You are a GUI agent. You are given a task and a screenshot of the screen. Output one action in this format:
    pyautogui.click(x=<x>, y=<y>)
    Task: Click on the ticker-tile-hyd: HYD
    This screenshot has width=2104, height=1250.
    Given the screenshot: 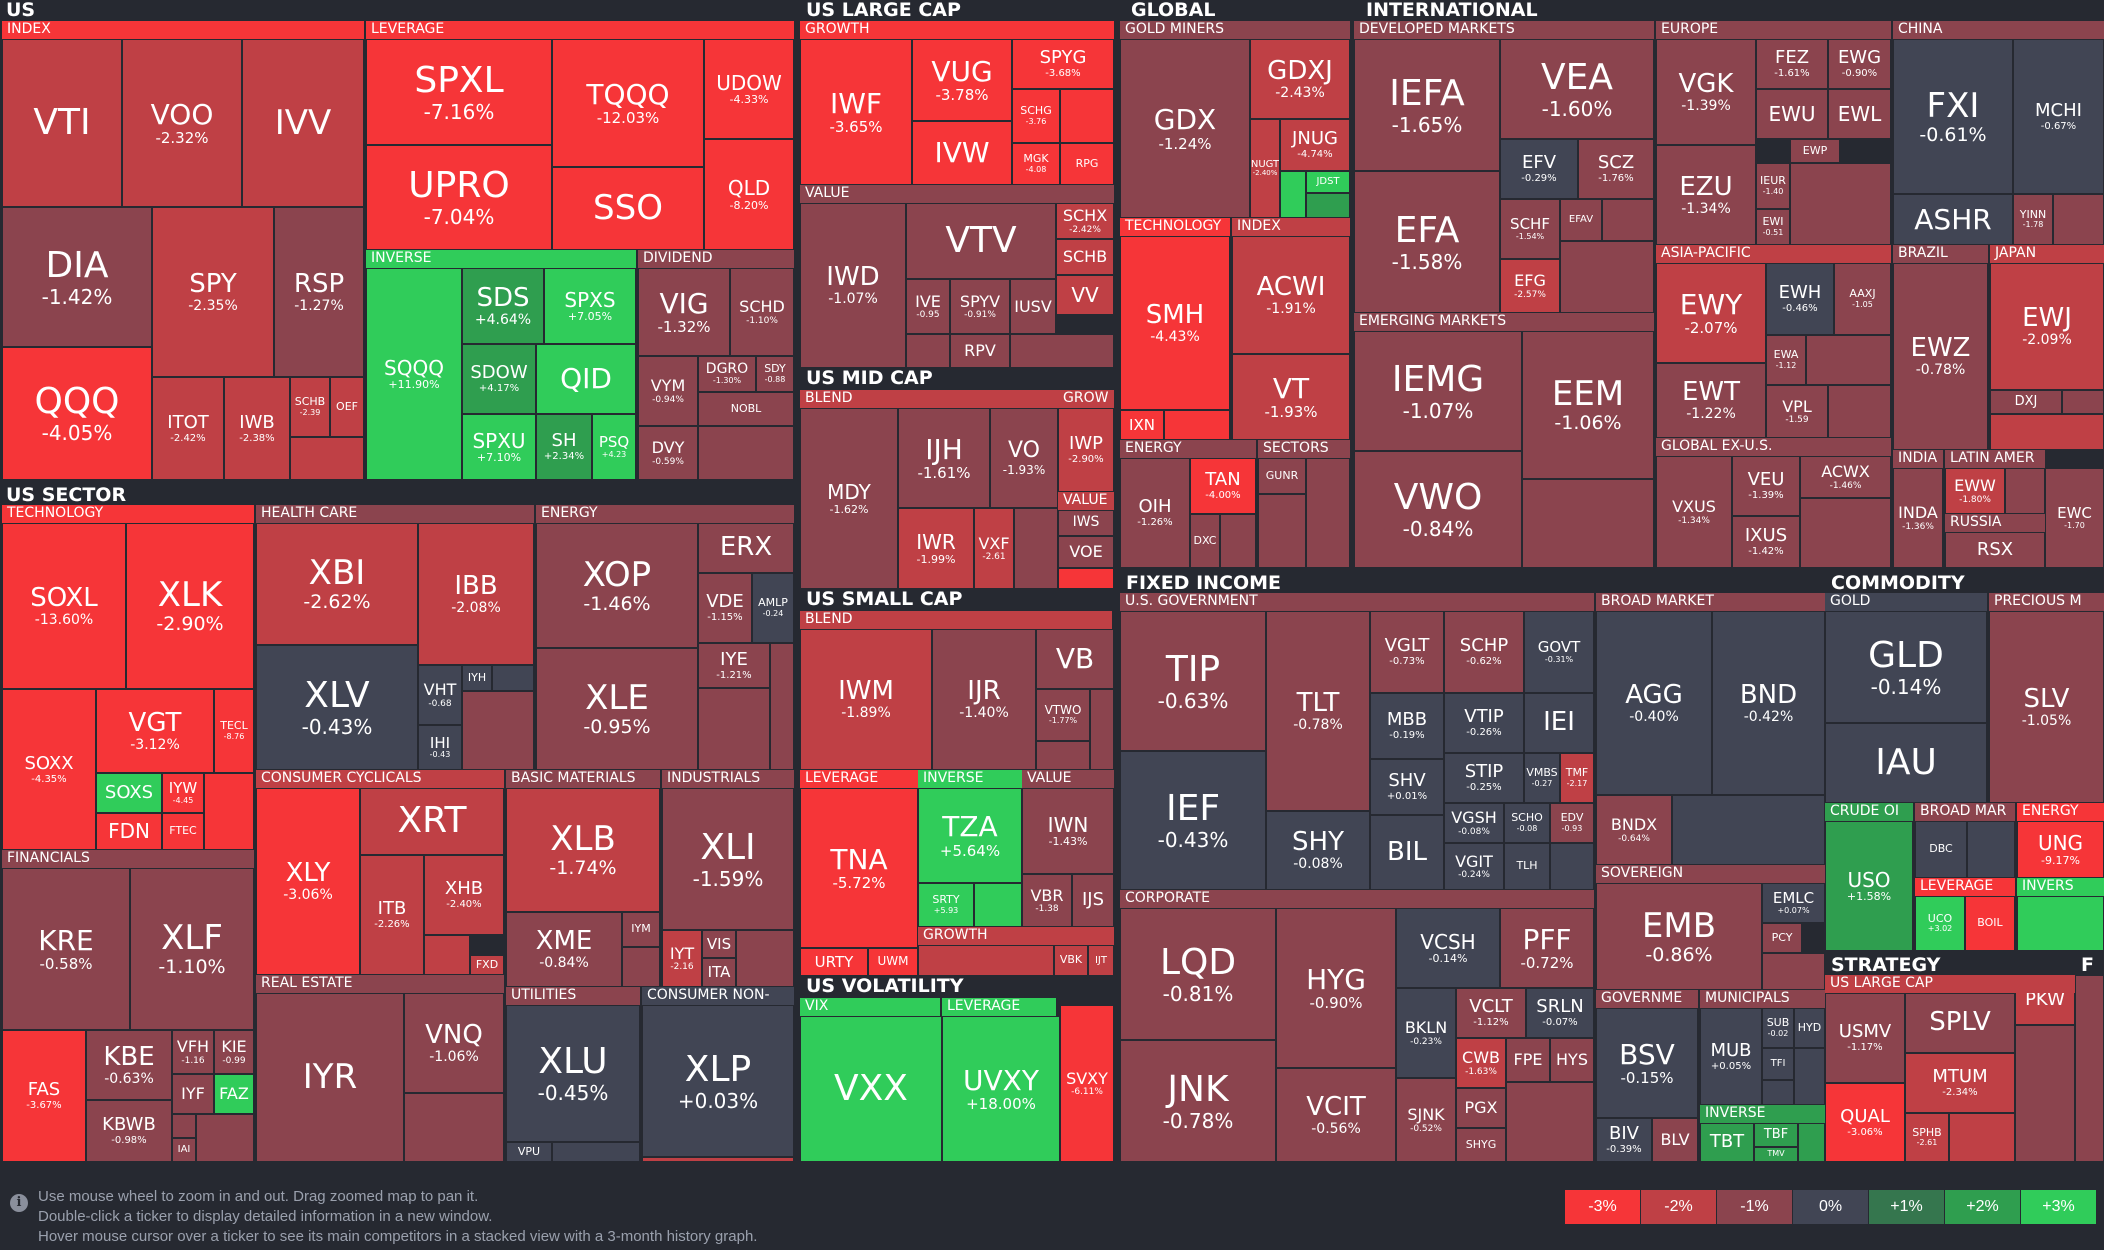 What is the action you would take?
    pyautogui.click(x=1809, y=1028)
    